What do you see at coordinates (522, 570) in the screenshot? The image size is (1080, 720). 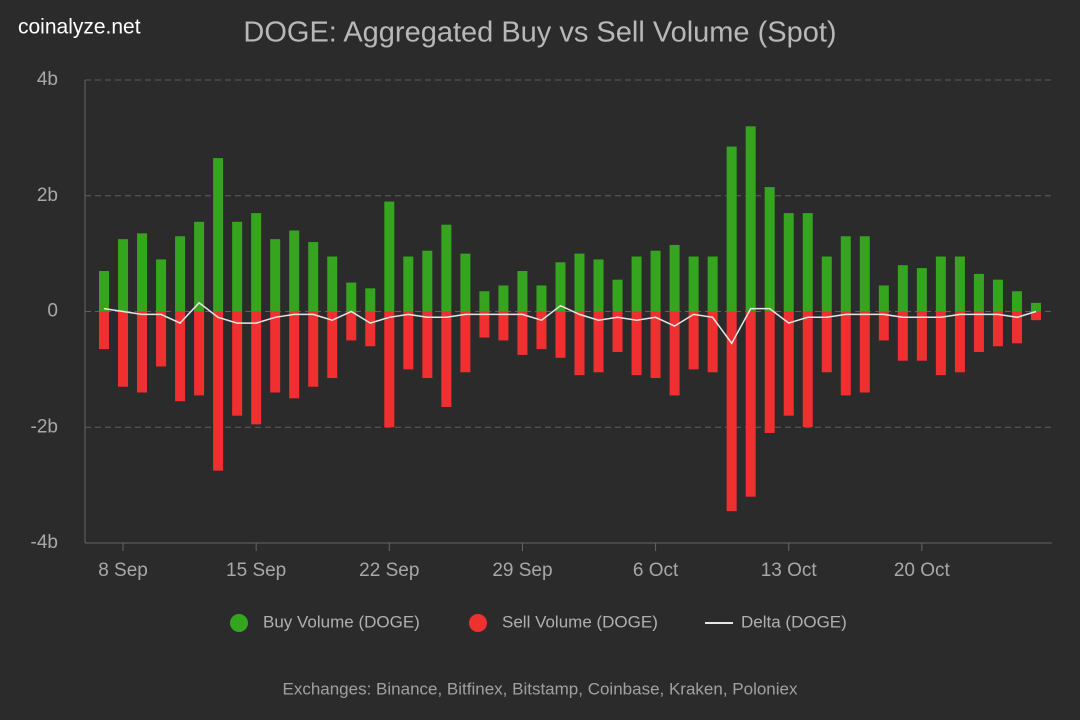 I see `x-tick-label: 29 Sep` at bounding box center [522, 570].